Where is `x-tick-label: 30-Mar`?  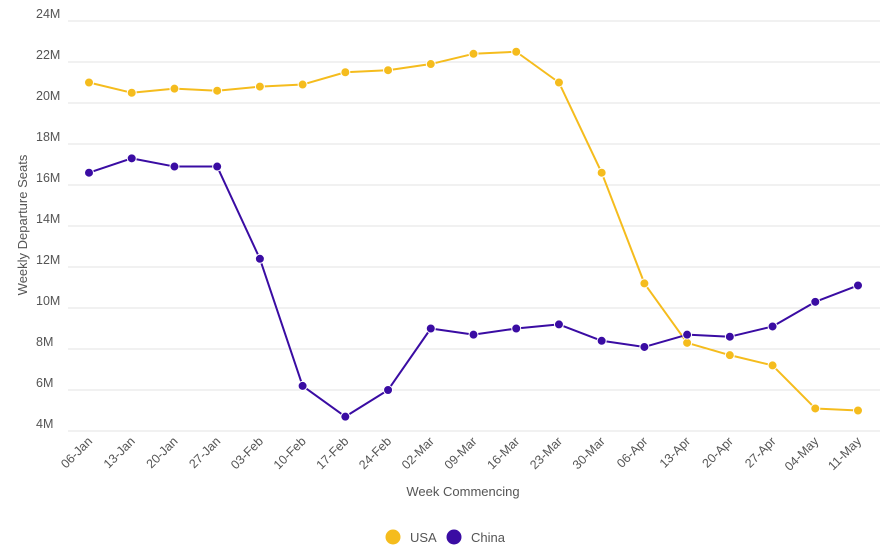 x-tick-label: 30-Mar is located at coordinates (589, 453).